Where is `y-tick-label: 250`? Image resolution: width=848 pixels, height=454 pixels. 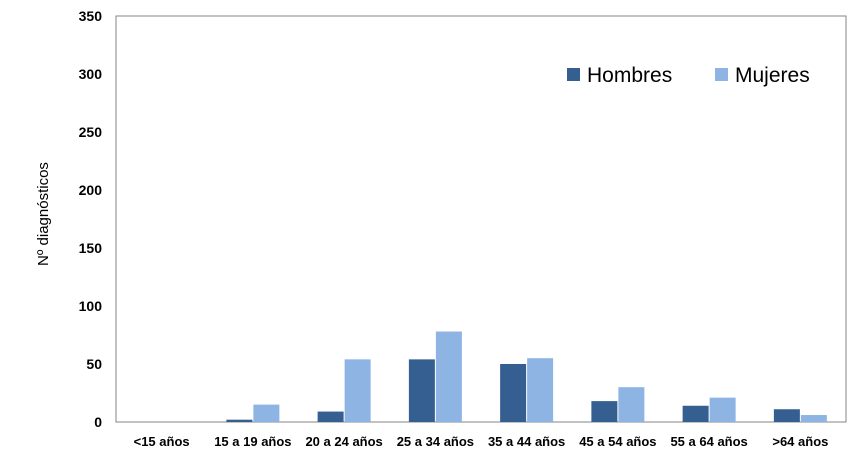
y-tick-label: 250 is located at coordinates (91, 132).